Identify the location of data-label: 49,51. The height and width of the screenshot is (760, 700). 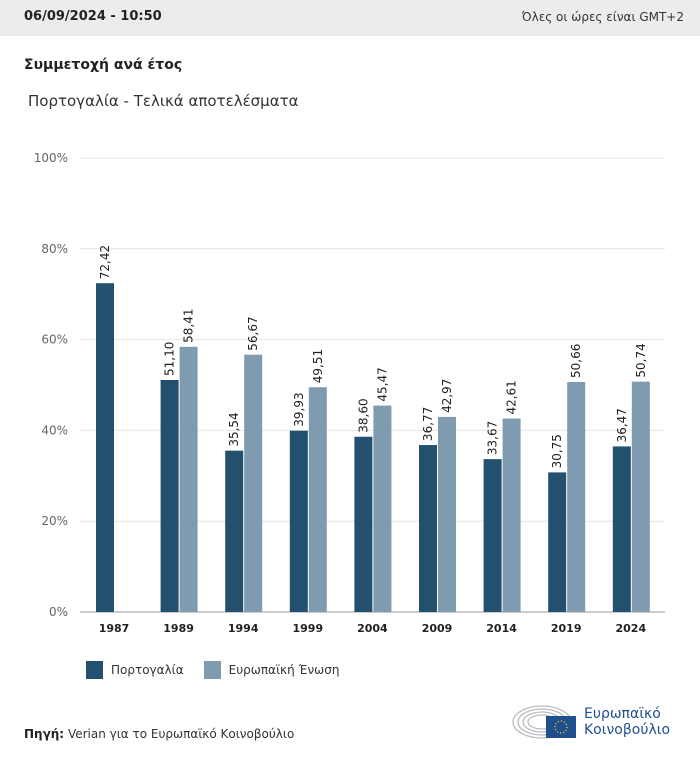
(318, 366).